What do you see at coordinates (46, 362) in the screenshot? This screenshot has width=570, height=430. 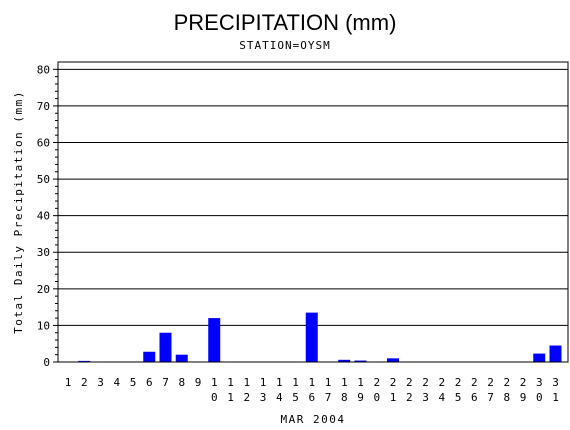 I see `y-tick-label: 0` at bounding box center [46, 362].